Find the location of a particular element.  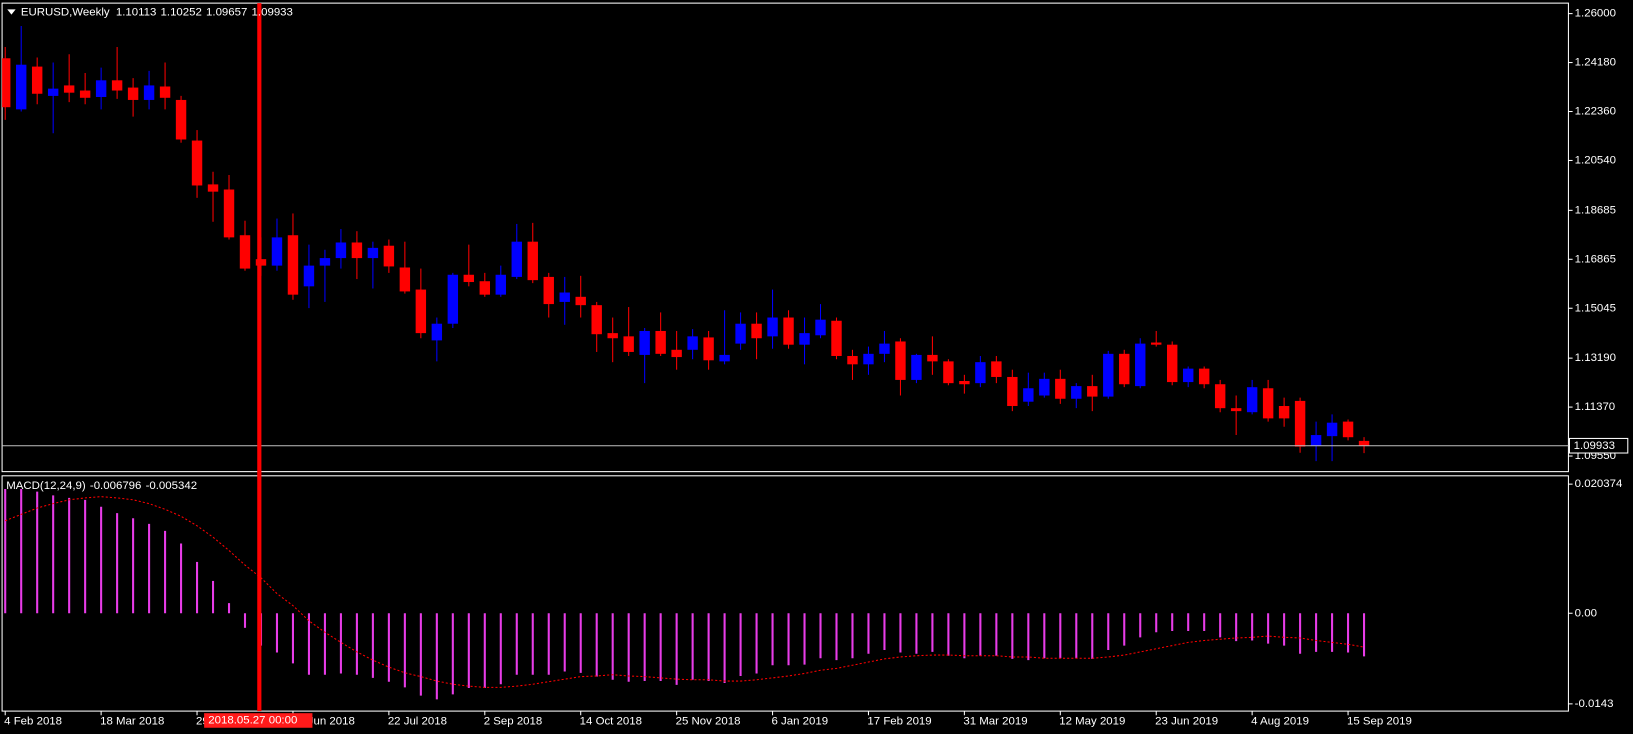

y-tick-label: 0.020374 is located at coordinates (1599, 484).